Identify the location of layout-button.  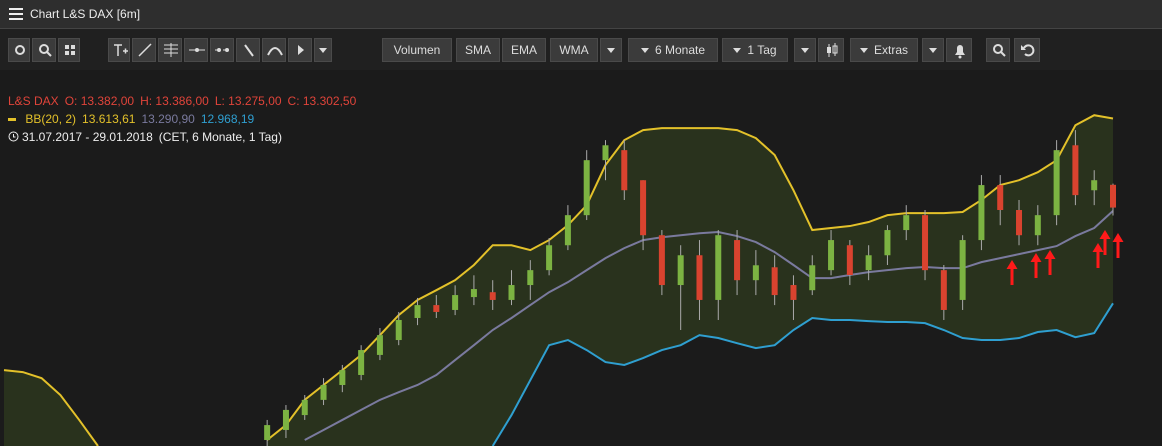
(69, 50).